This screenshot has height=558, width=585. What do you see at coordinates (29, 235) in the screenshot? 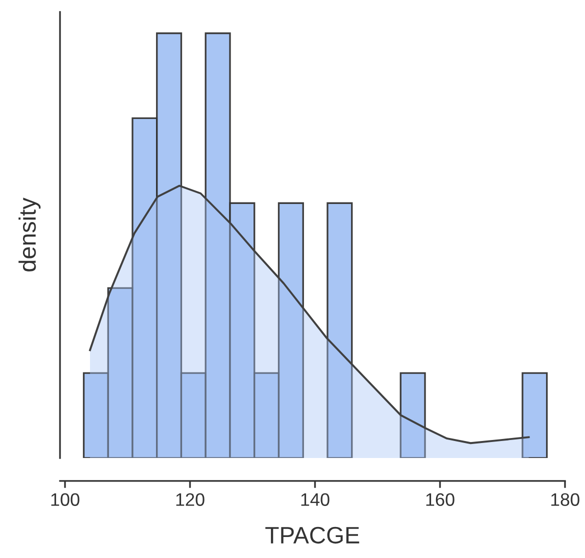
I see `y-axis-title: density` at bounding box center [29, 235].